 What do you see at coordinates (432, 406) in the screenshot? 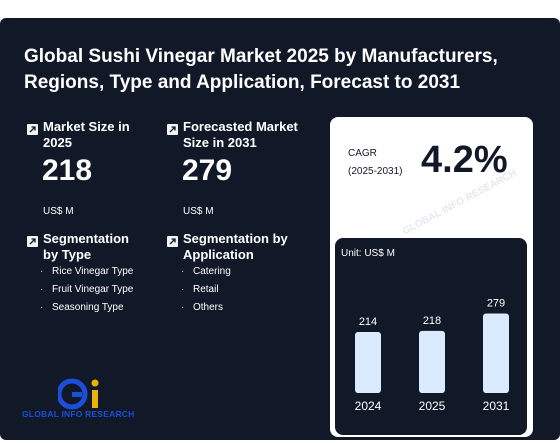
I see `x-tick-label: 2025` at bounding box center [432, 406].